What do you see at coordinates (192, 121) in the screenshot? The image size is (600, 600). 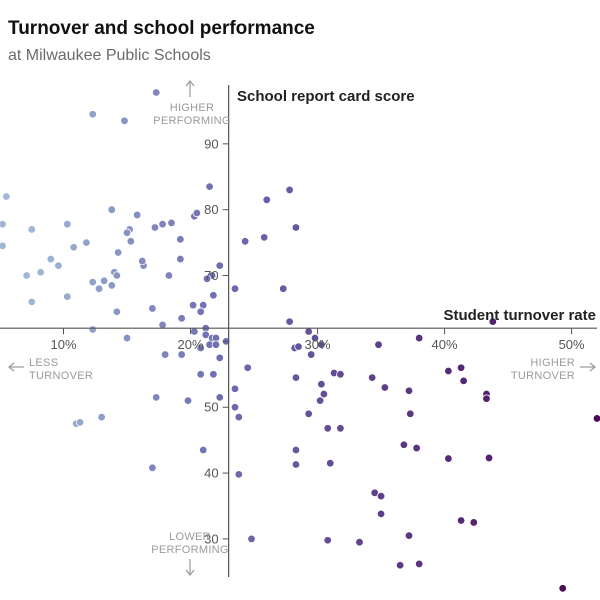 I see `higher-performing-line2: PERFORMING` at bounding box center [192, 121].